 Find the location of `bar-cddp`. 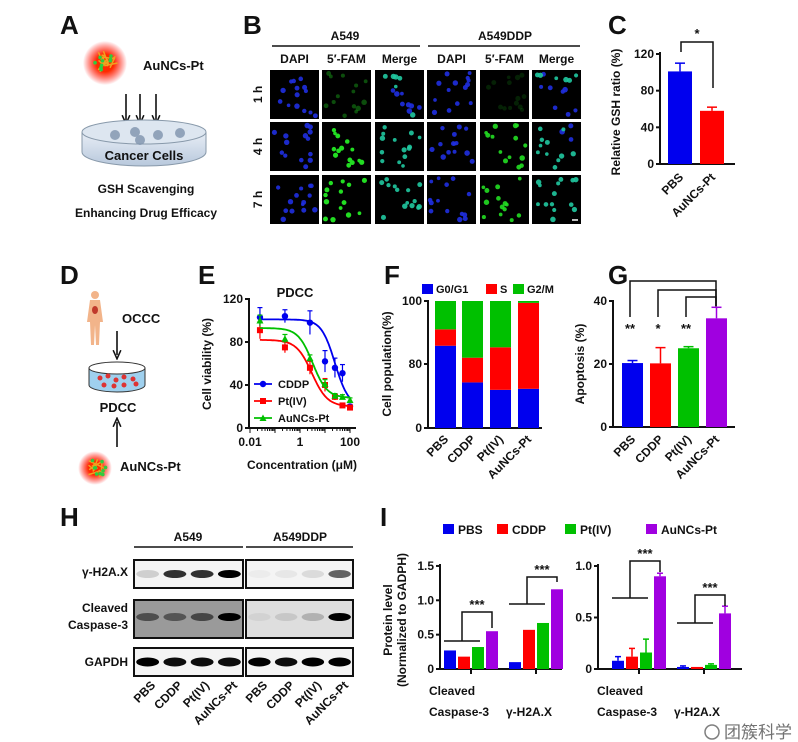

bar-cddp is located at coordinates (632, 662).